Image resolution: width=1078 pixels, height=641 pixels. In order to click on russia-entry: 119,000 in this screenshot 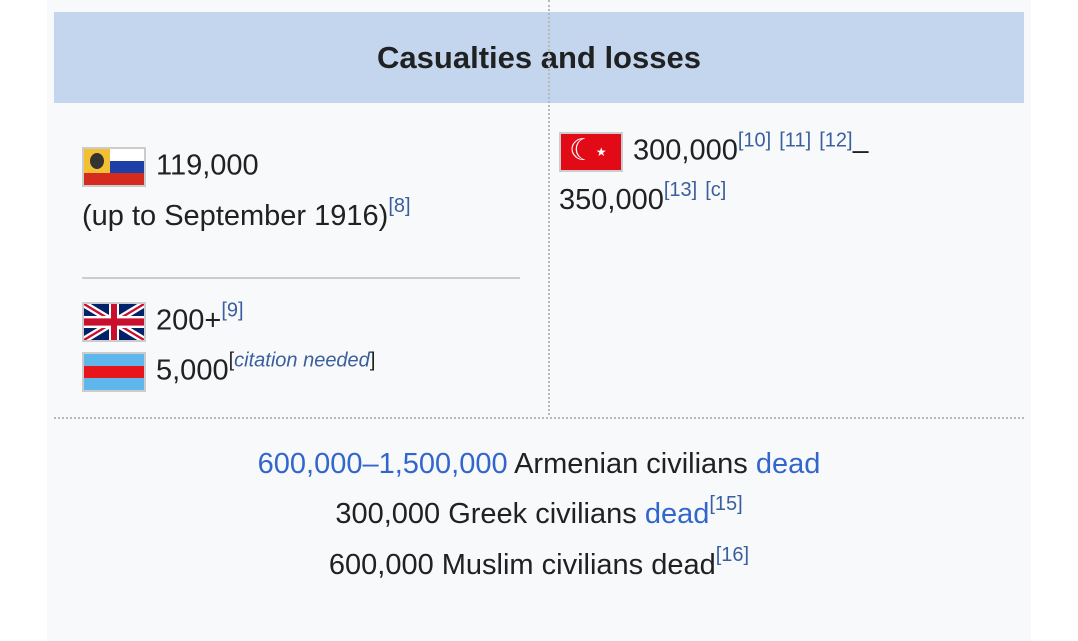, I will do `click(170, 167)`.